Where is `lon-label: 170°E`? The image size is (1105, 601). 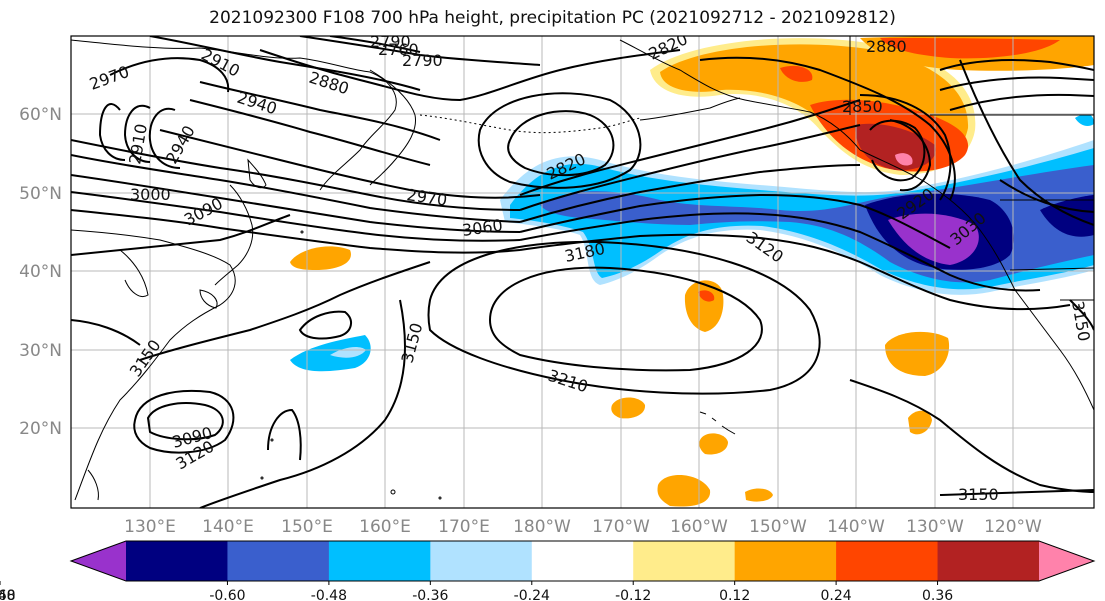 lon-label: 170°E is located at coordinates (464, 527).